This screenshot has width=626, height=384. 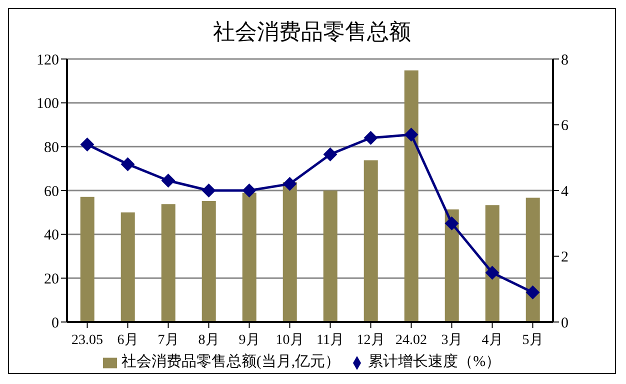 I want to click on x-tick-label: 24.02, so click(x=411, y=340).